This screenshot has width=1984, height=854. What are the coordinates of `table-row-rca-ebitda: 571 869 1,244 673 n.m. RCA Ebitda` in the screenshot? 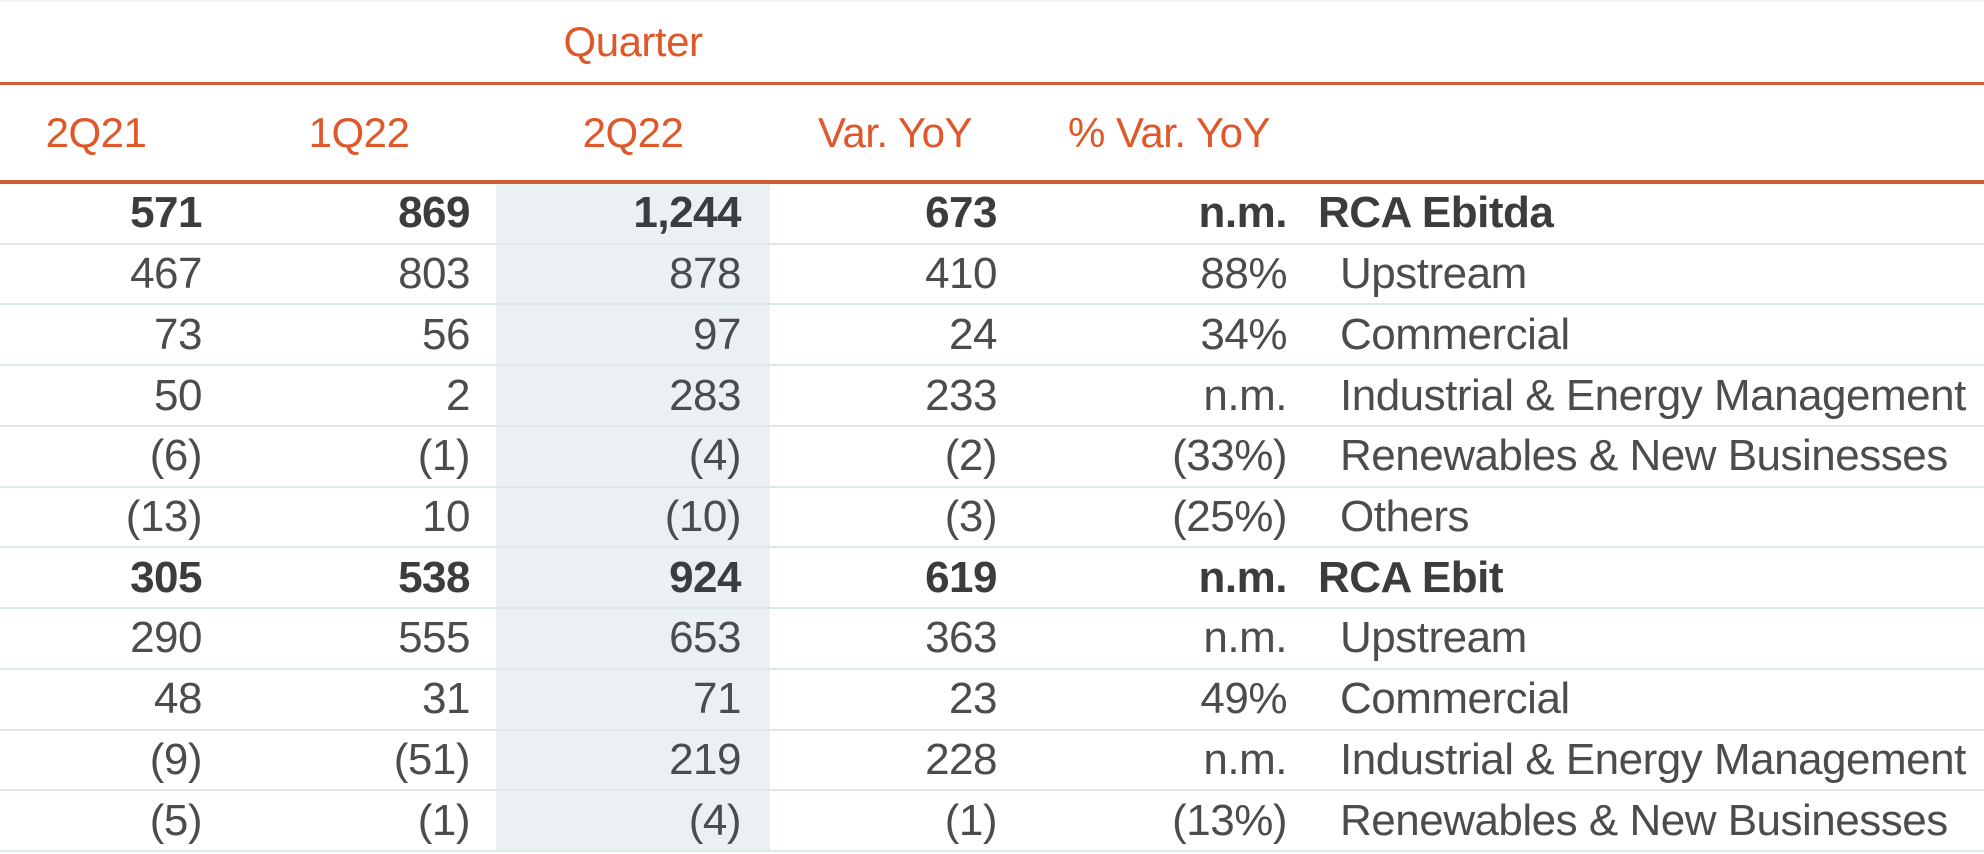 It's located at (992, 214).